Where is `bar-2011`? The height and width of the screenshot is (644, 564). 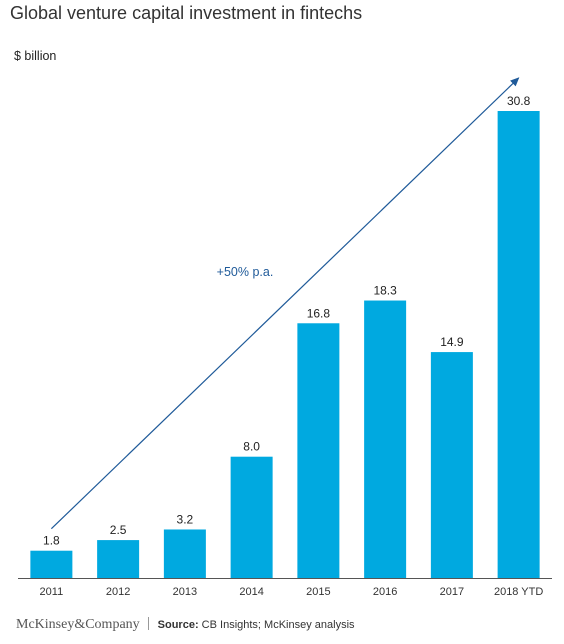
bar-2011 is located at coordinates (51, 564).